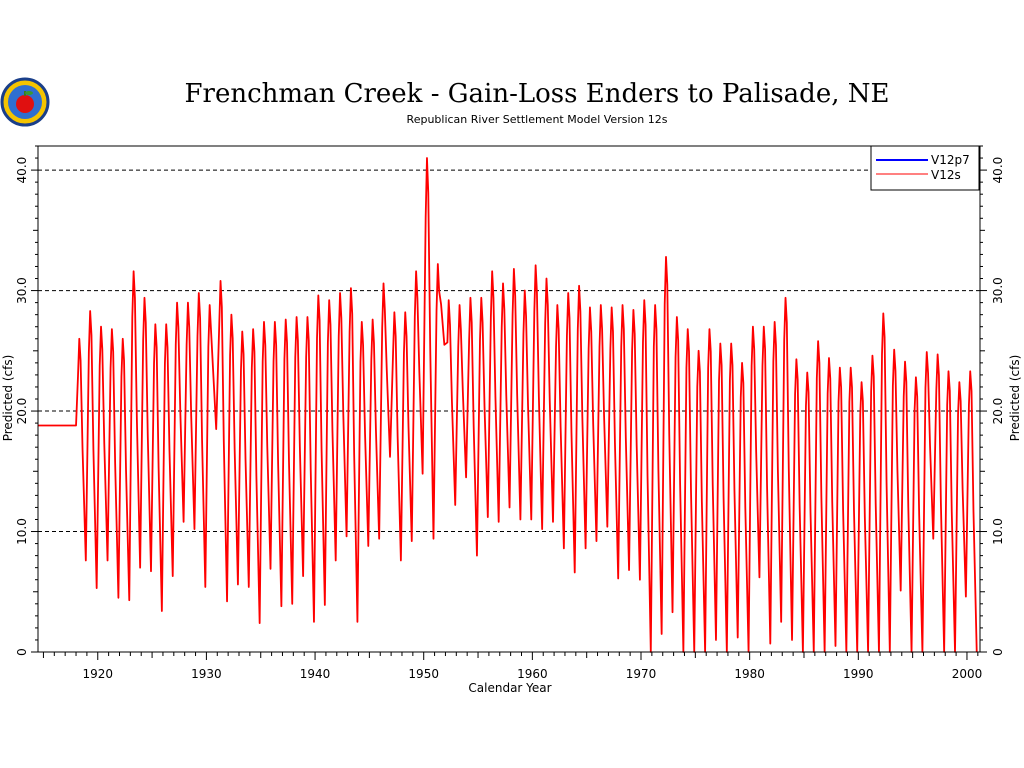  I want to click on legend-box, so click(925, 168).